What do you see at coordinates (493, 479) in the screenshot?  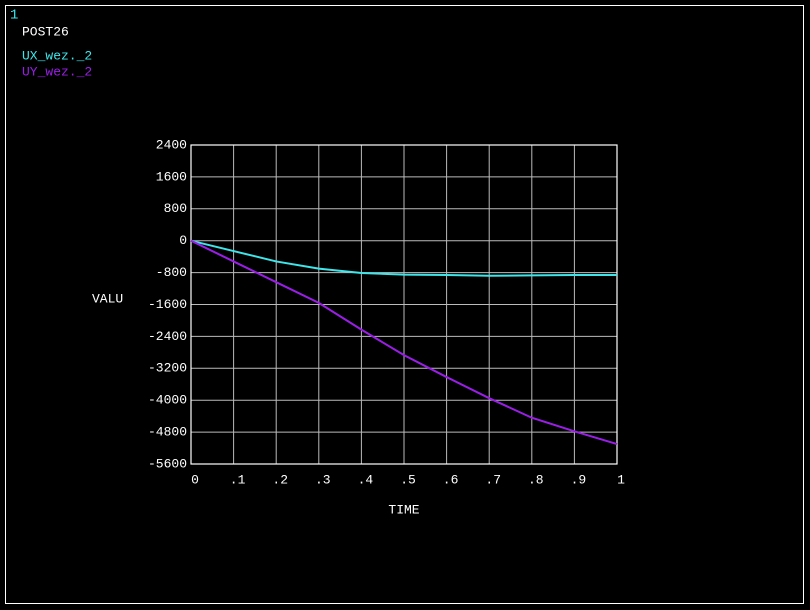 I see `x-tick-label: .7` at bounding box center [493, 479].